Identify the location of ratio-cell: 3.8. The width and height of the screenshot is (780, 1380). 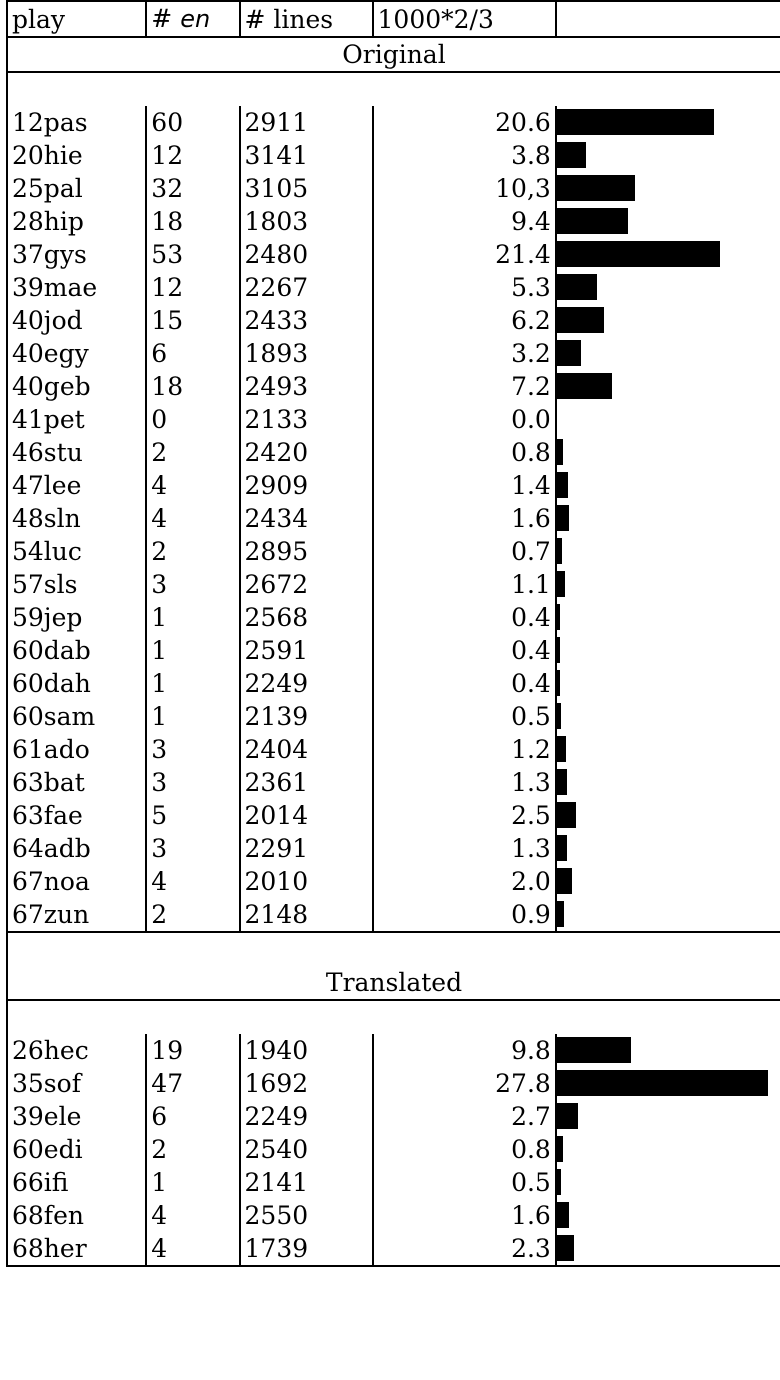
(463, 155).